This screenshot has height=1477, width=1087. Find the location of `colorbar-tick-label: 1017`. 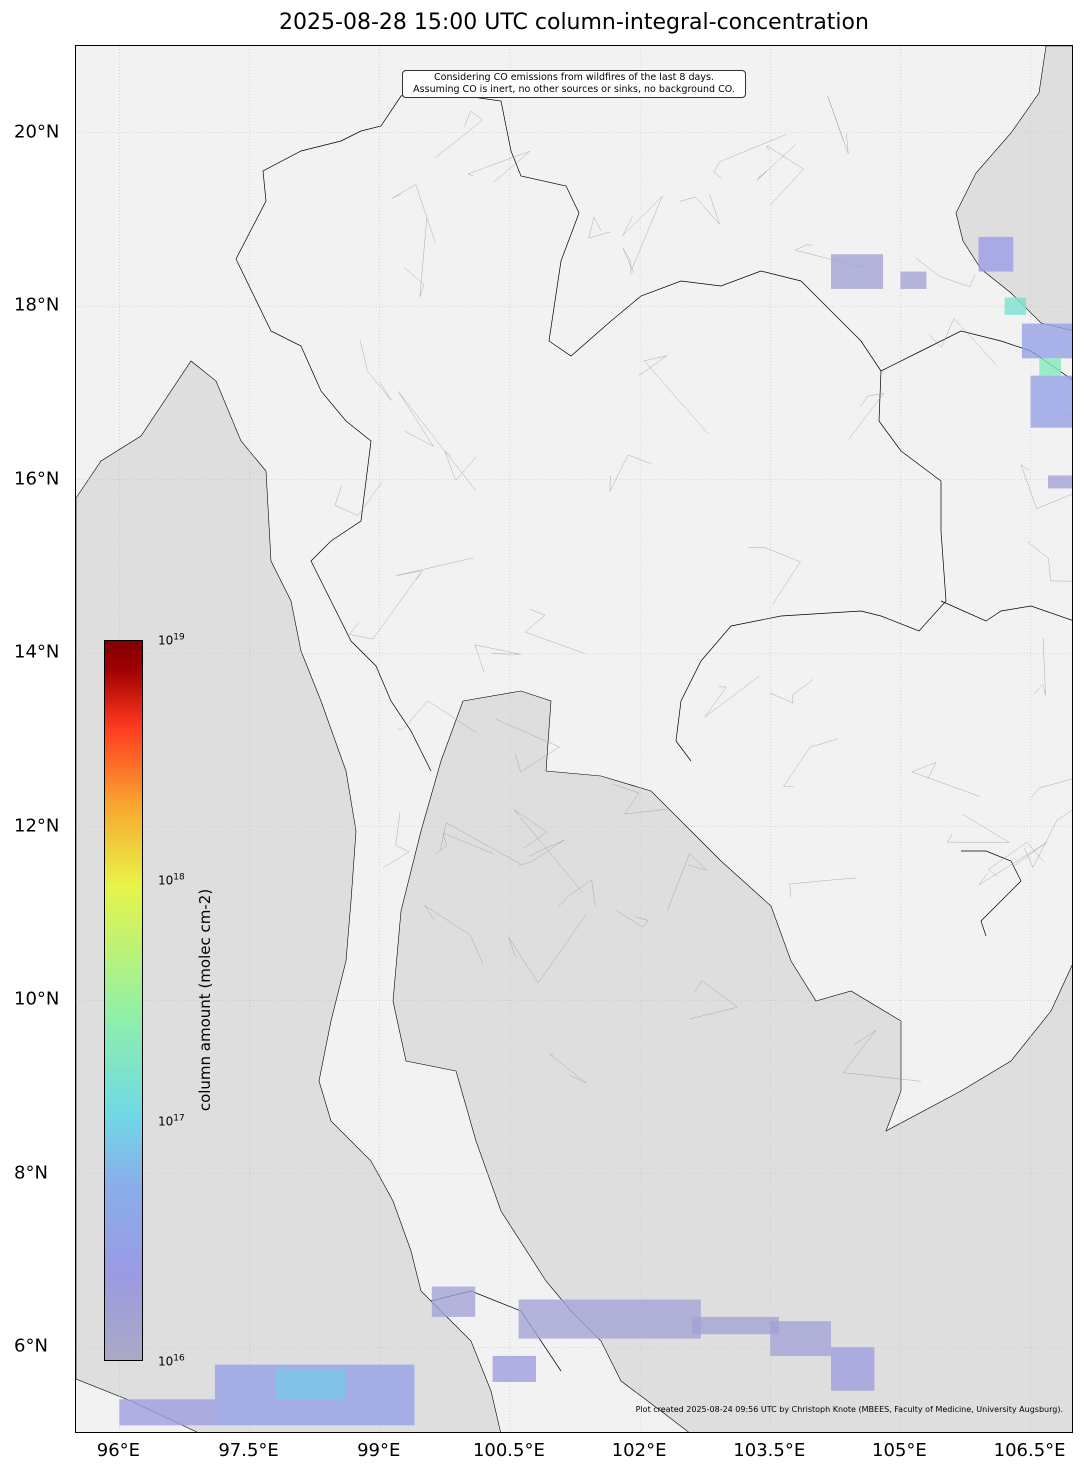

colorbar-tick-label: 1017 is located at coordinates (171, 1121).